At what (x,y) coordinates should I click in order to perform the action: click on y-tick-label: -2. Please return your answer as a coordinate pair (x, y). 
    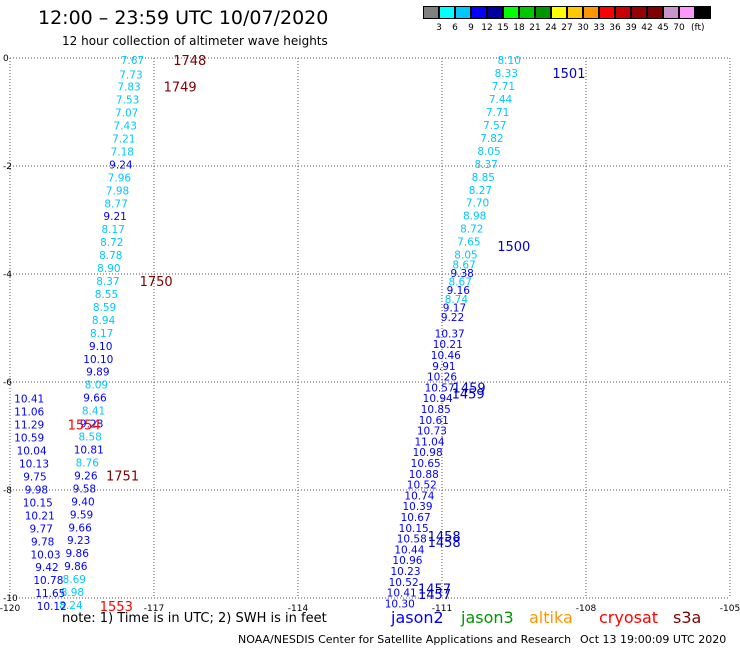
    Looking at the image, I should click on (7, 167).